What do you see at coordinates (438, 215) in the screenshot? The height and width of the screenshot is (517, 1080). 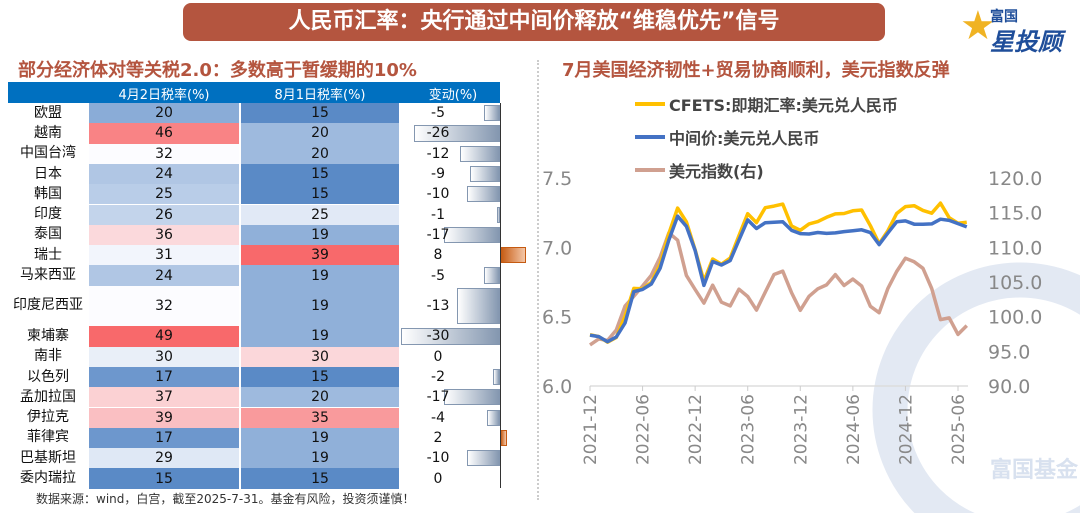 I see `change-value: -1` at bounding box center [438, 215].